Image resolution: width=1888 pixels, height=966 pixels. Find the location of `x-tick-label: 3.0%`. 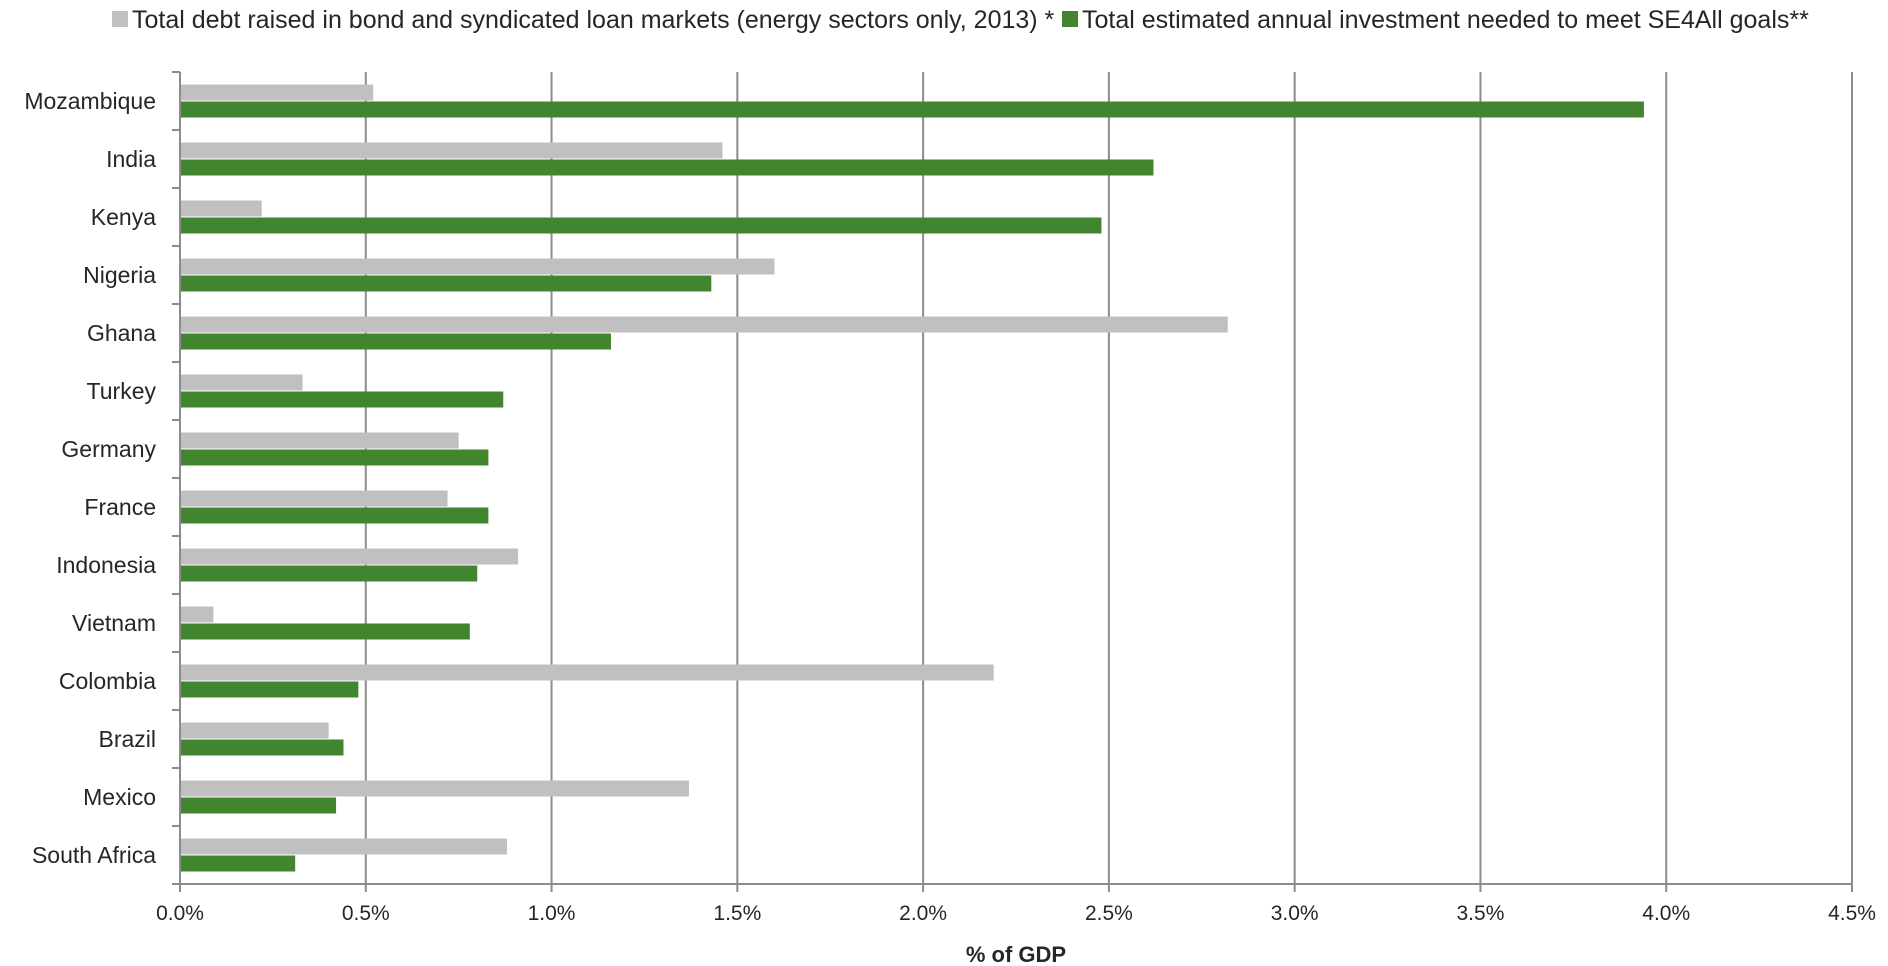

x-tick-label: 3.0% is located at coordinates (1295, 913).